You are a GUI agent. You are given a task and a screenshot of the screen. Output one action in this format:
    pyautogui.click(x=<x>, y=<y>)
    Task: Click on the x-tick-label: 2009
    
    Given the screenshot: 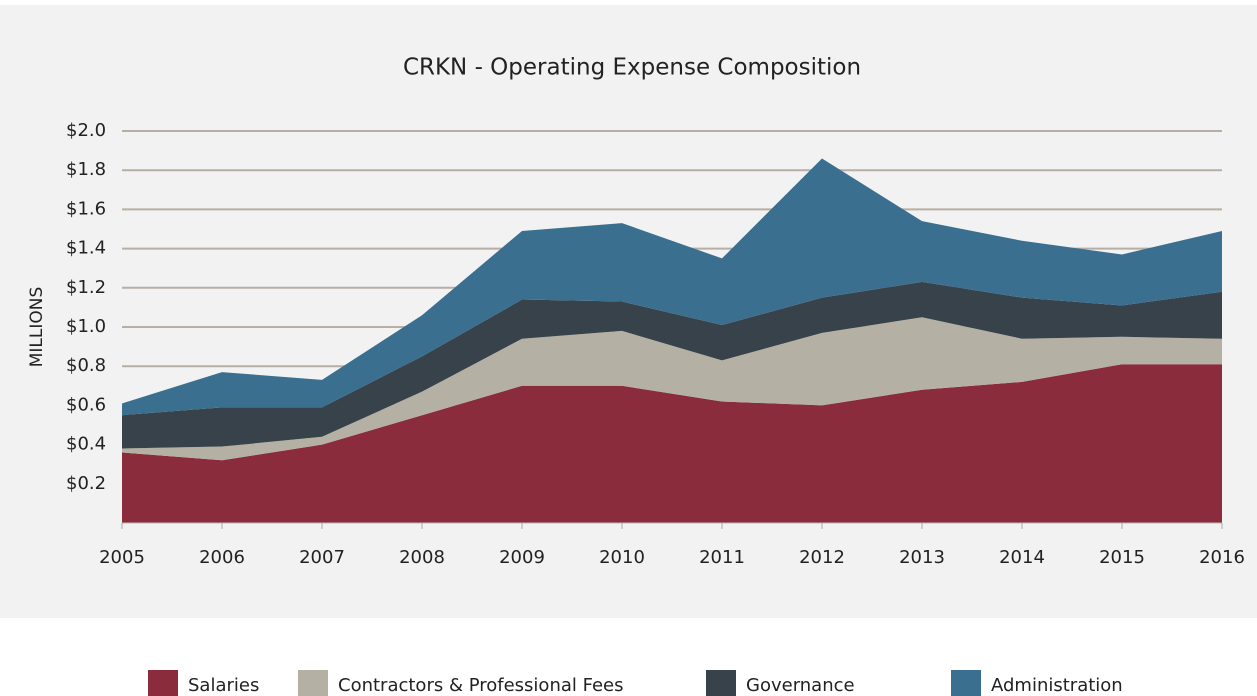 What is the action you would take?
    pyautogui.click(x=522, y=557)
    